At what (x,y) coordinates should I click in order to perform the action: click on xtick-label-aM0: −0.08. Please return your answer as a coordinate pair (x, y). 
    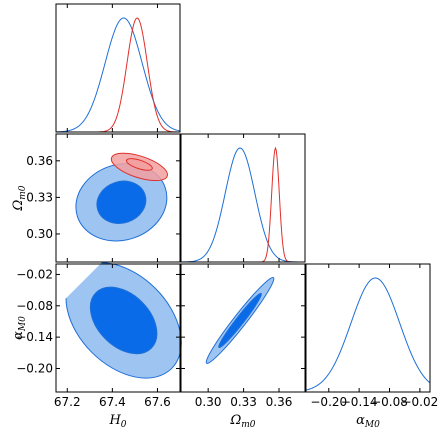
    Looking at the image, I should click on (389, 402).